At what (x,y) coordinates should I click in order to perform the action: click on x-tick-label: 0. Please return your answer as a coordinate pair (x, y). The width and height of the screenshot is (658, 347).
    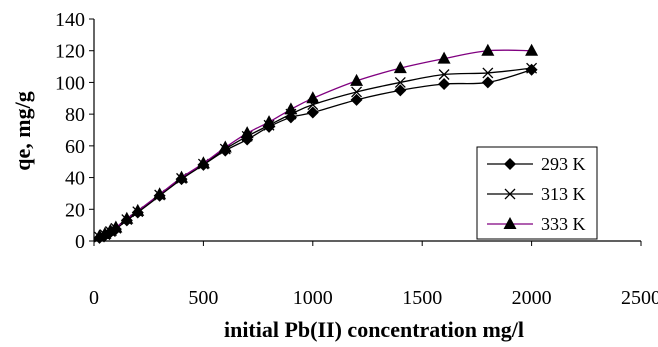
    Looking at the image, I should click on (94, 298).